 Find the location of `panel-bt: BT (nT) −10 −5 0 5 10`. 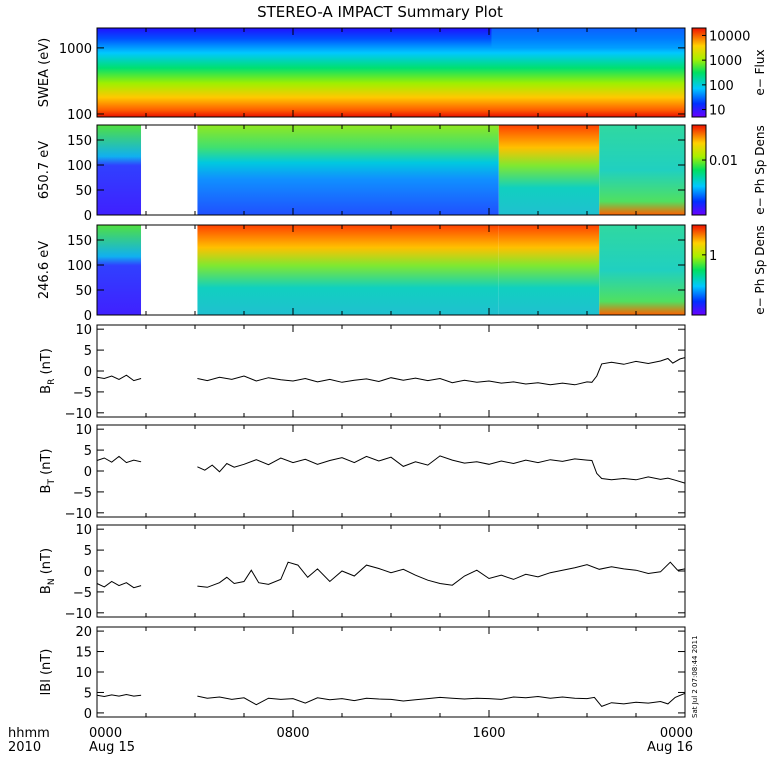

panel-bt: BT (nT) −10 −5 0 5 10 is located at coordinates (362, 472).